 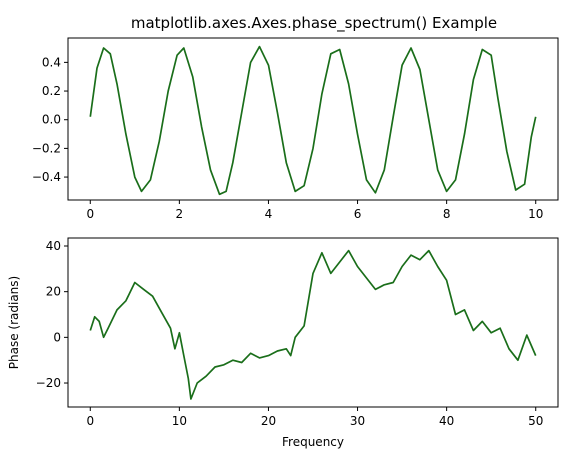 What do you see at coordinates (46, 148) in the screenshot?
I see `top-ytick-label: −0.2` at bounding box center [46, 148].